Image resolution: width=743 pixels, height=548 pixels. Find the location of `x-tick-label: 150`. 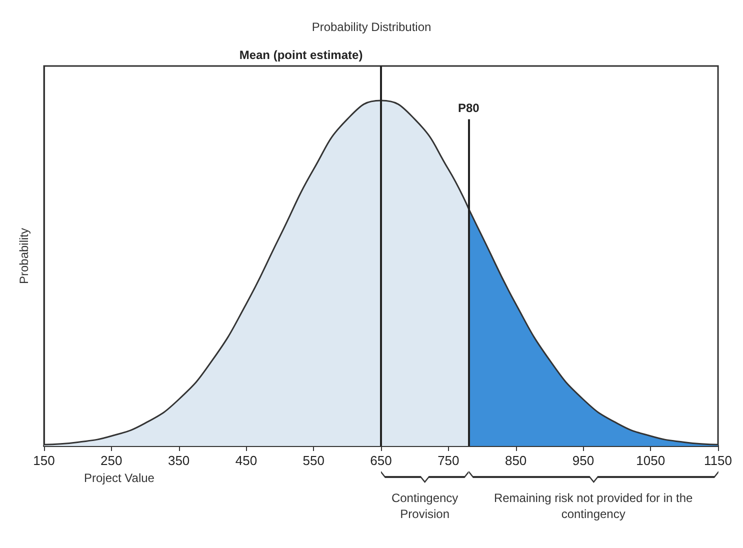

x-tick-label: 150 is located at coordinates (44, 460).